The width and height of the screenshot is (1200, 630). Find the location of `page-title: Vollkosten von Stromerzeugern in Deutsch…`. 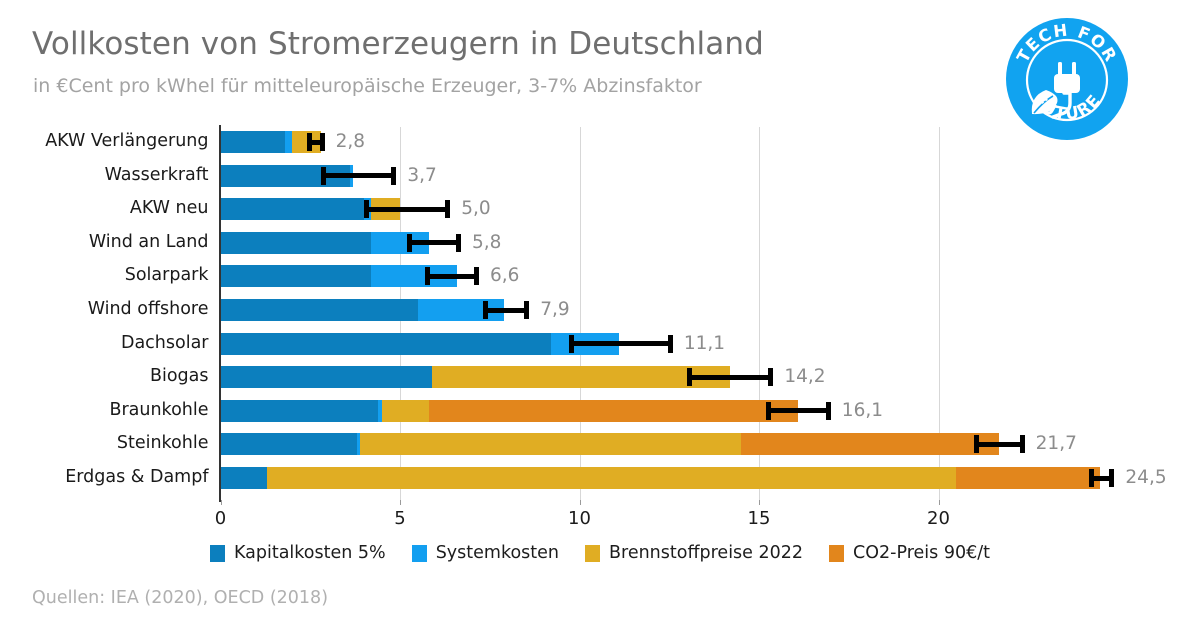

page-title: Vollkosten von Stromerzeugern in Deutsch… is located at coordinates (398, 44).